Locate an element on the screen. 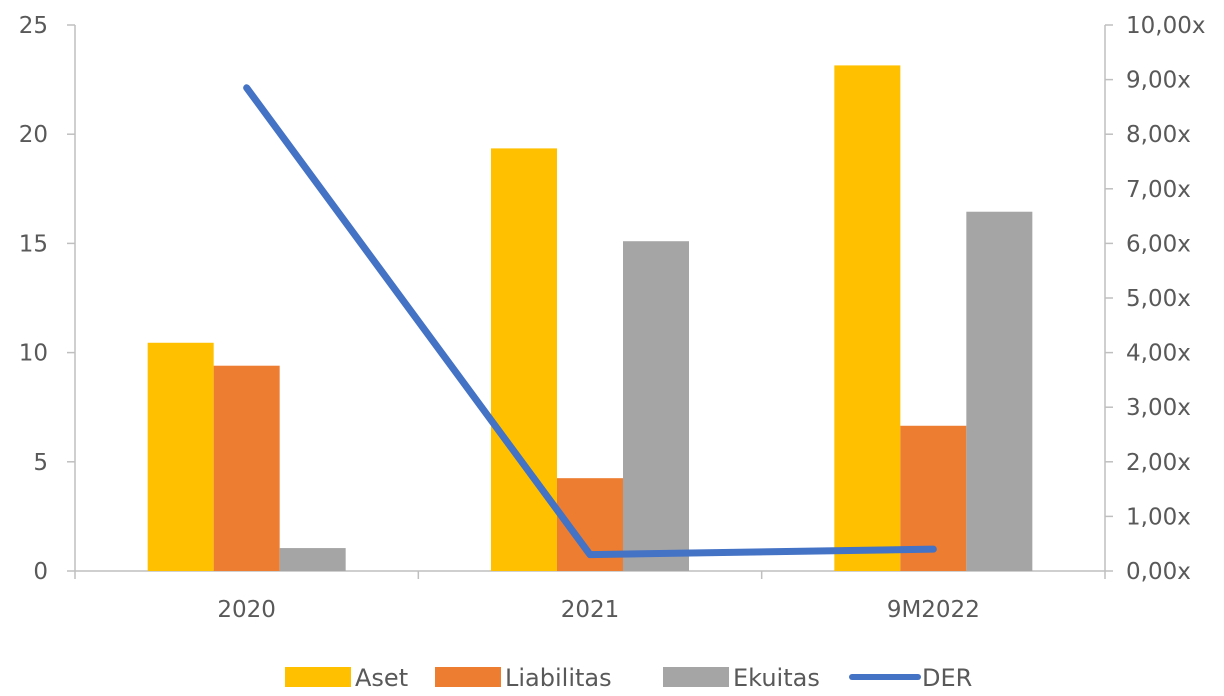 The height and width of the screenshot is (696, 1224). right-tick-label: 2,00x is located at coordinates (1158, 463).